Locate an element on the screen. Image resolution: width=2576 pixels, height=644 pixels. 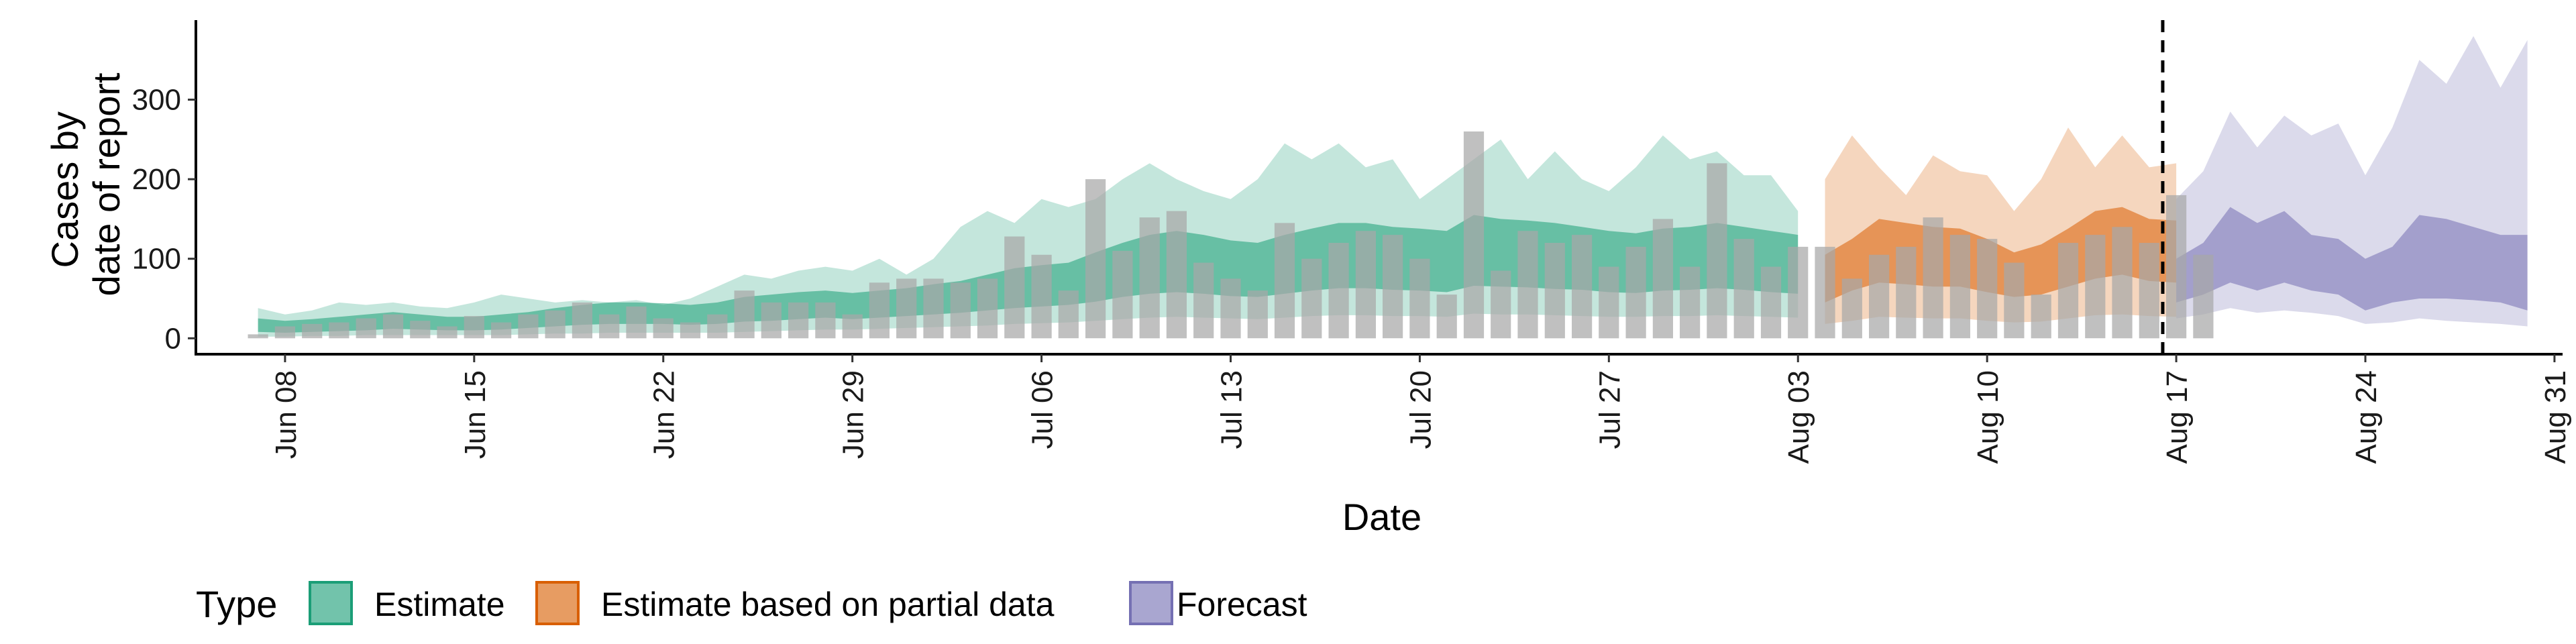
legend-label-partial: Estimate based on partial data is located at coordinates (828, 604).